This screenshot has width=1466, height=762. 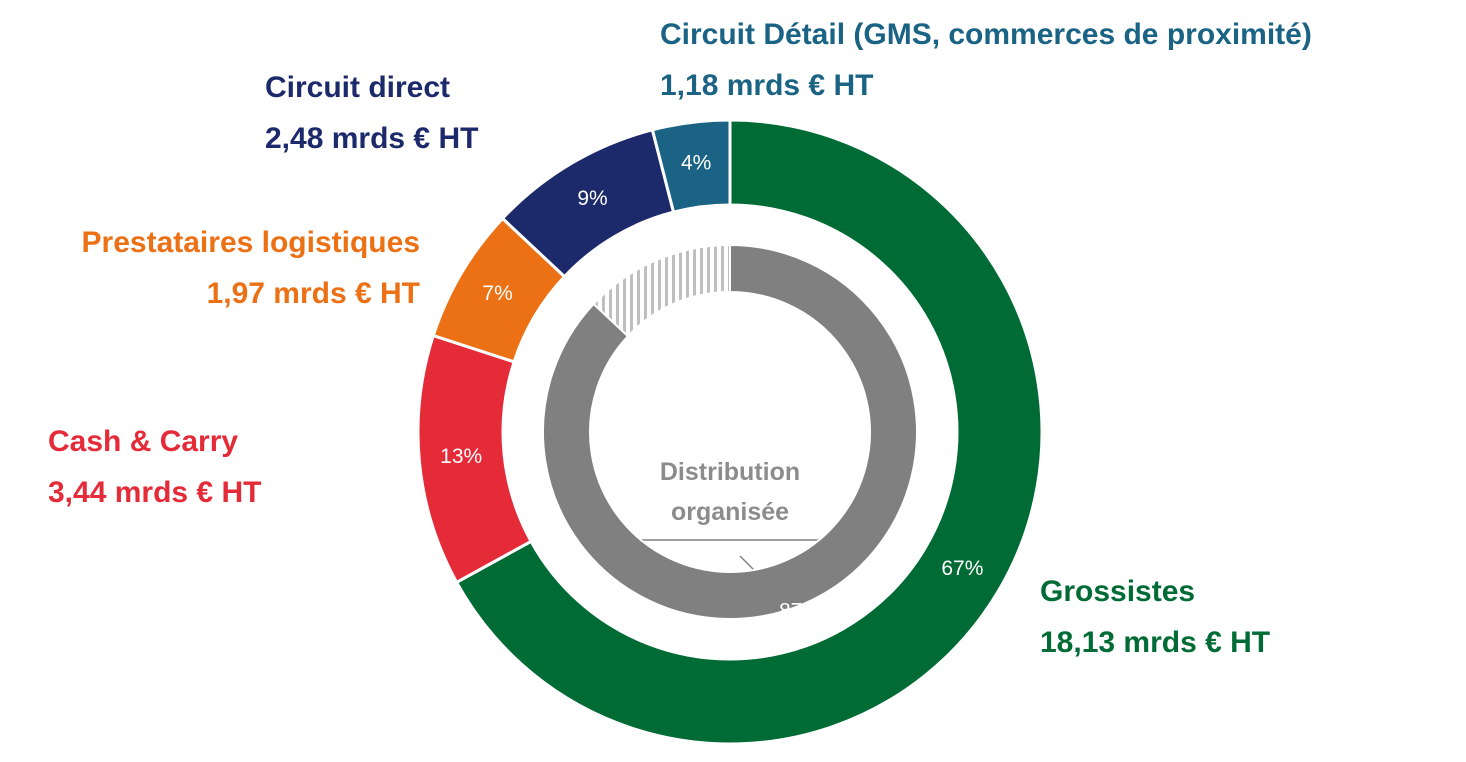 I want to click on amount-label: 1,18 mrds € HT, so click(x=767, y=85).